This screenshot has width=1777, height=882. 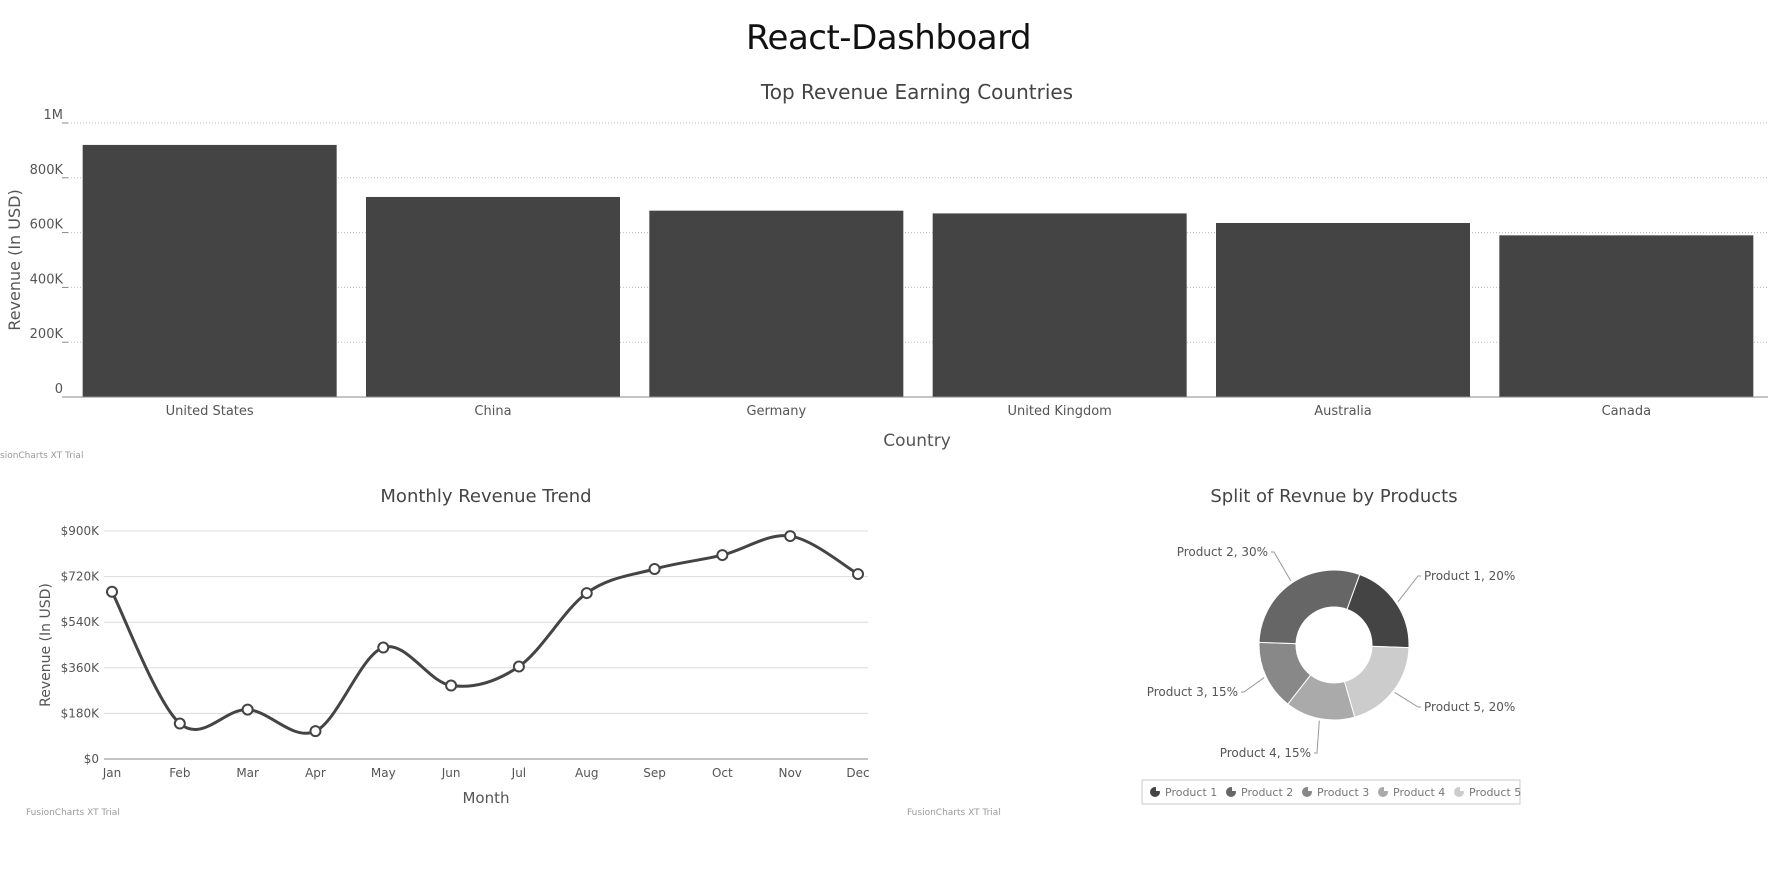 I want to click on line-point-jul, so click(x=518, y=666).